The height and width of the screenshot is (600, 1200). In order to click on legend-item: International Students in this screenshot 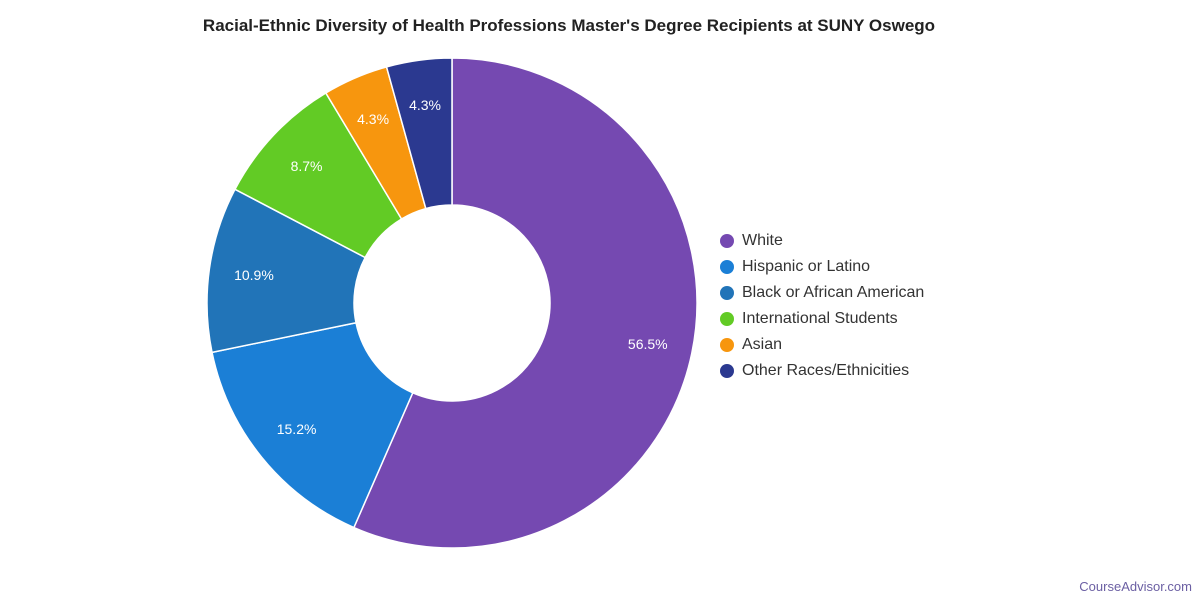, I will do `click(822, 319)`.